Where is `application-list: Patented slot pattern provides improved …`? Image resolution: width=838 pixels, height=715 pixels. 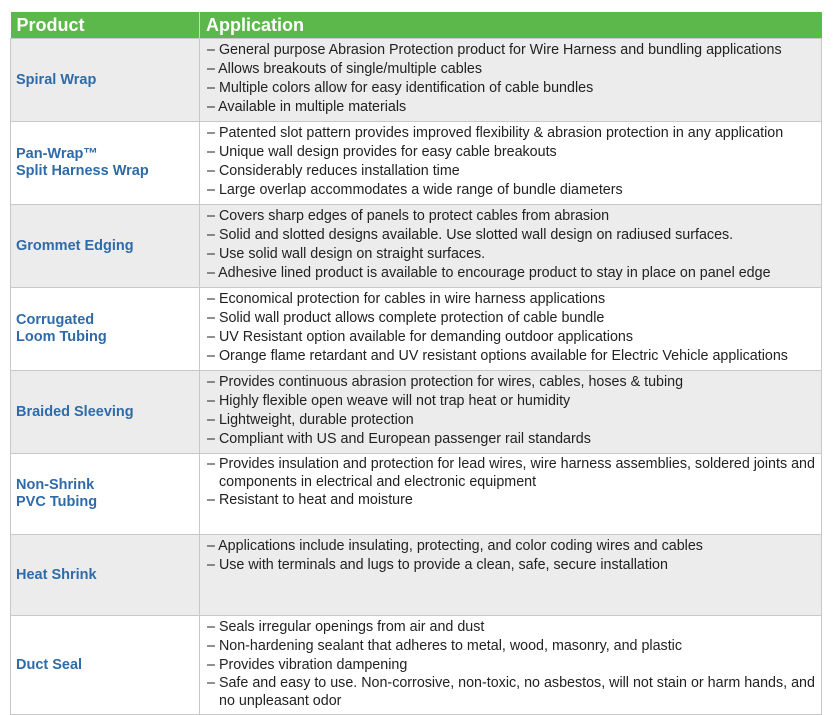 application-list: Patented slot pattern provides improved … is located at coordinates (514, 162).